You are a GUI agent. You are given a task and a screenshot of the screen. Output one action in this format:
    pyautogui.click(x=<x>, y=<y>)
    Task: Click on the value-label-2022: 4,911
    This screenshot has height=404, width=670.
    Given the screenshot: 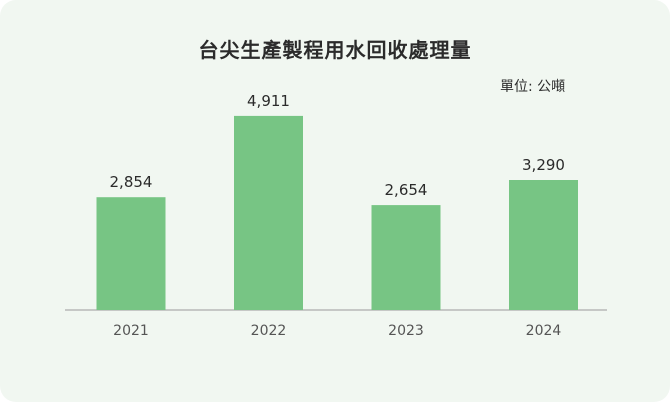 What is the action you would take?
    pyautogui.click(x=268, y=101)
    